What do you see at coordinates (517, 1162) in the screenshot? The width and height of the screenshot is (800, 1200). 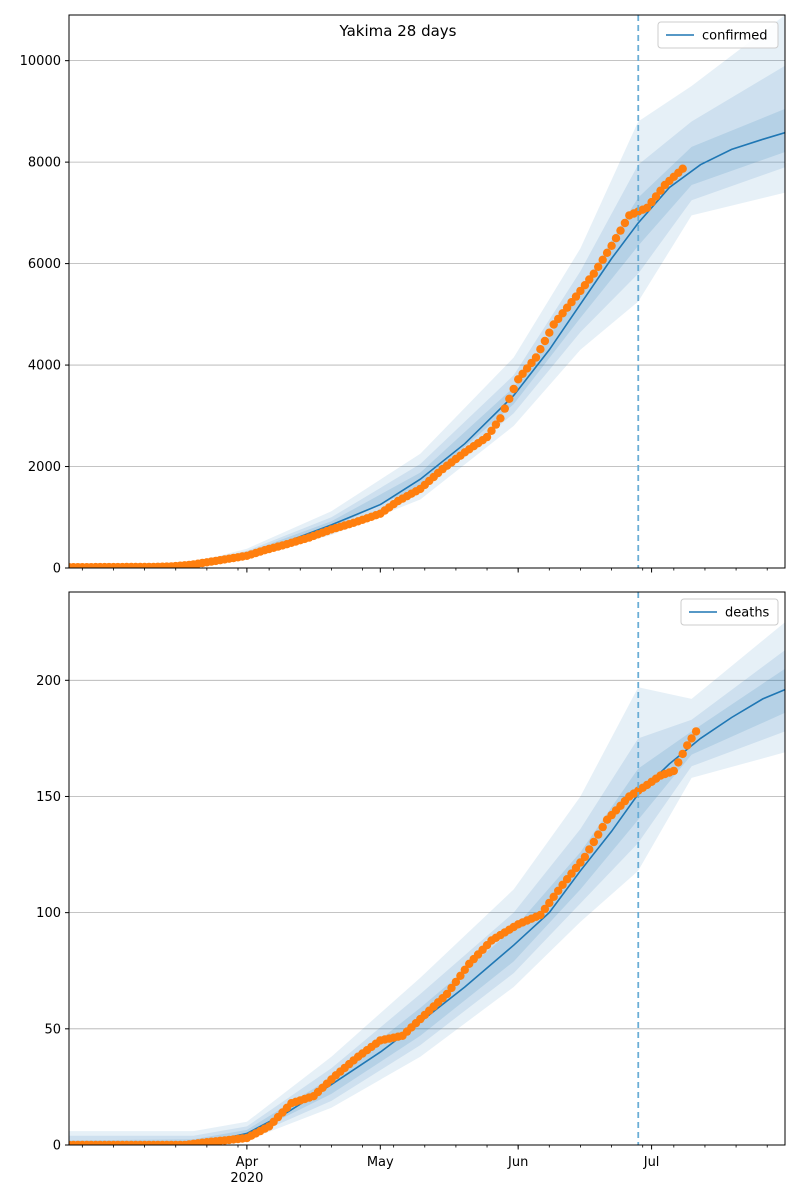 I see `x-tick-label: Jun` at bounding box center [517, 1162].